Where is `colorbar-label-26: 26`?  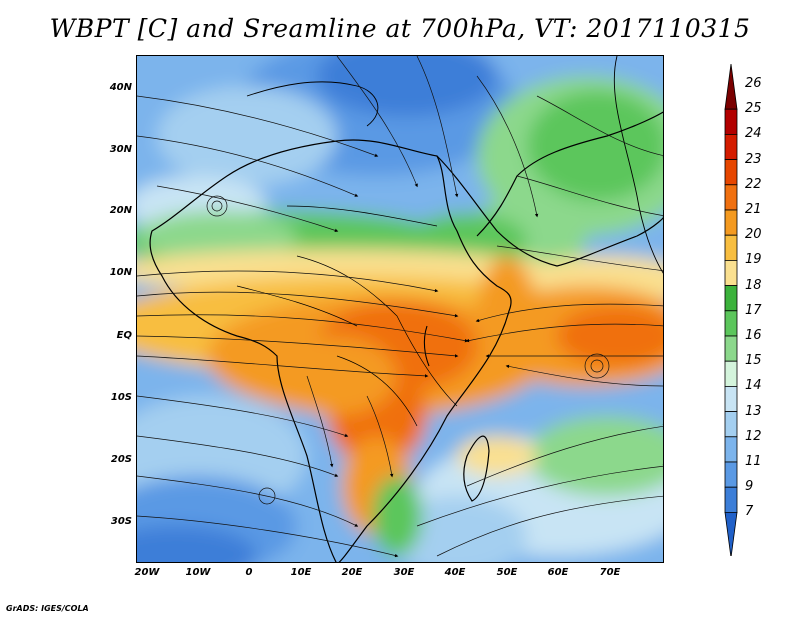
colorbar-label-26: 26 is located at coordinates (753, 83).